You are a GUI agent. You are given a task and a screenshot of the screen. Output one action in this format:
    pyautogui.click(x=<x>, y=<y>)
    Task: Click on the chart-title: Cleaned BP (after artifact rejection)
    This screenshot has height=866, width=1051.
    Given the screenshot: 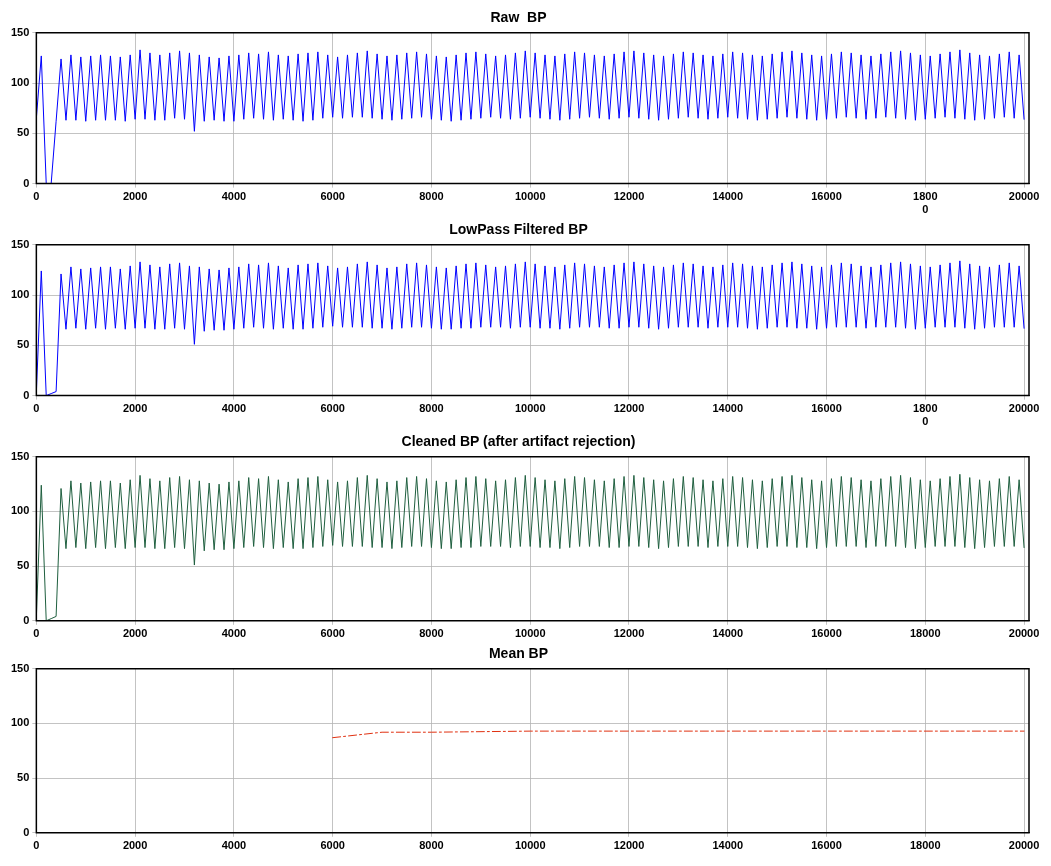 What is the action you would take?
    pyautogui.click(x=518, y=441)
    